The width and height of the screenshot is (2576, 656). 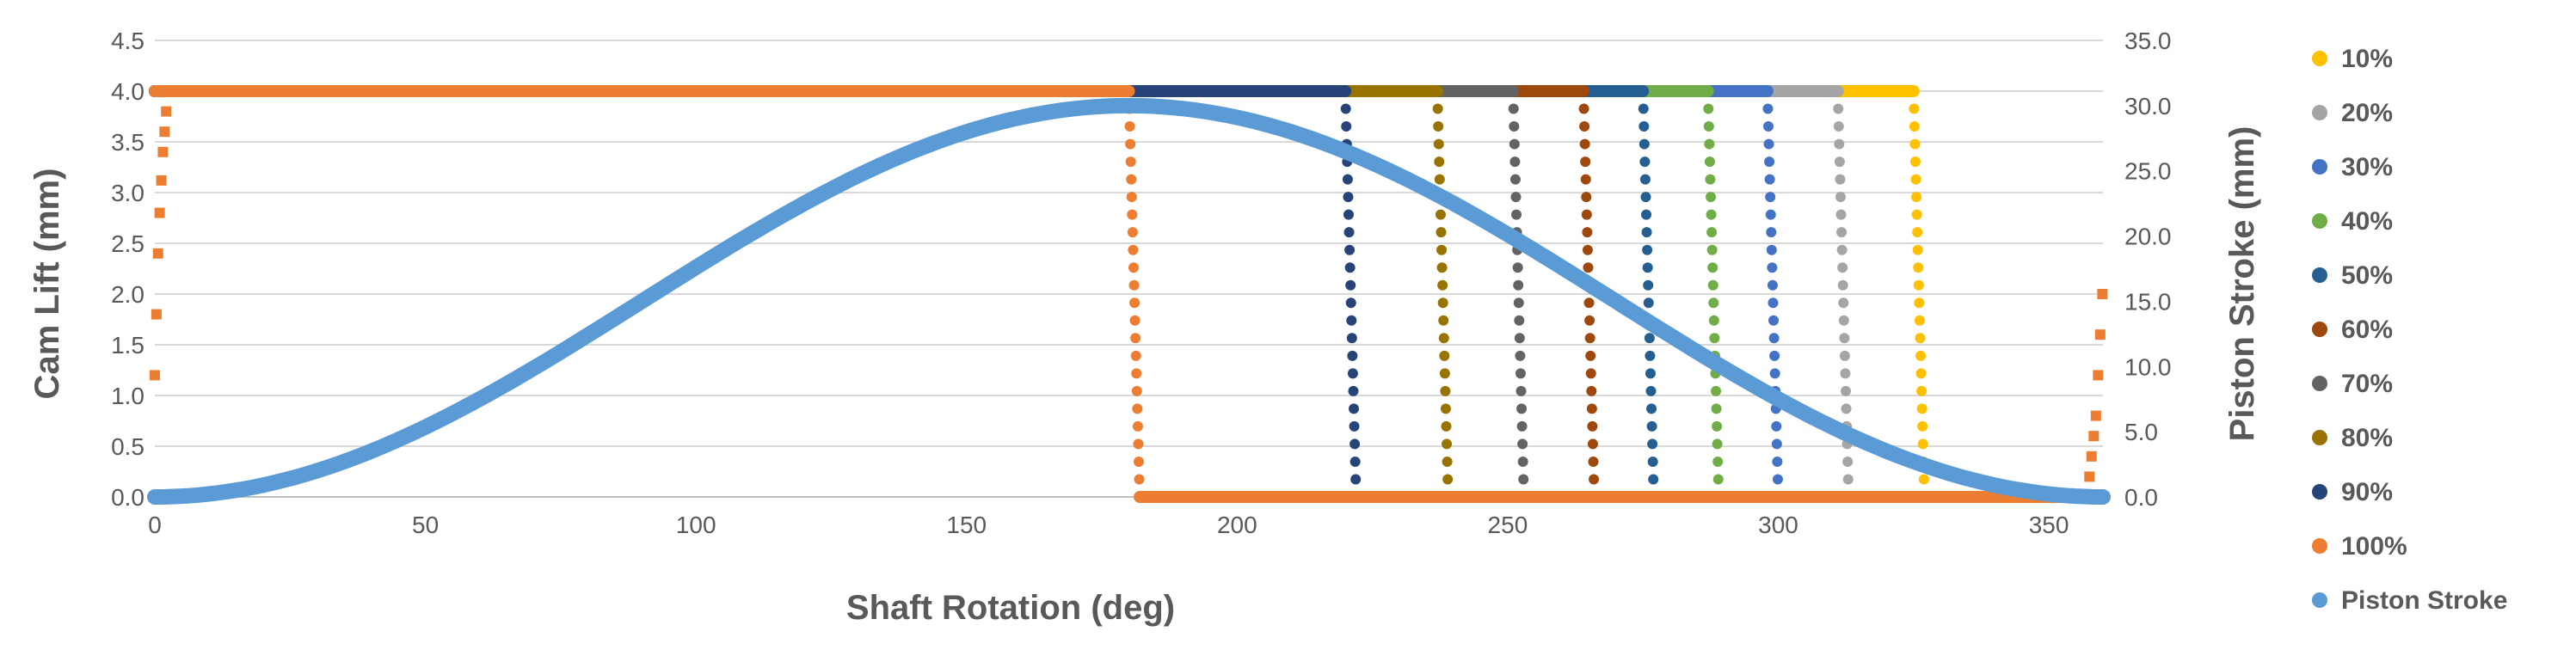 What do you see at coordinates (2424, 600) in the screenshot?
I see `legend-label: Piston Stroke` at bounding box center [2424, 600].